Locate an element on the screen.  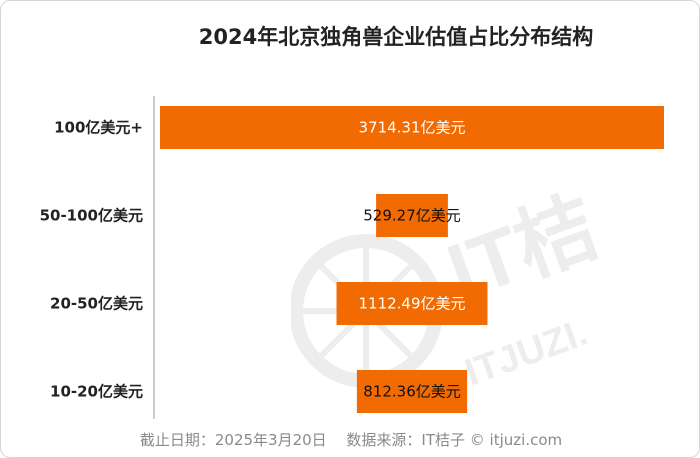
data-label-1: 529.27亿美元 is located at coordinates (412, 216).